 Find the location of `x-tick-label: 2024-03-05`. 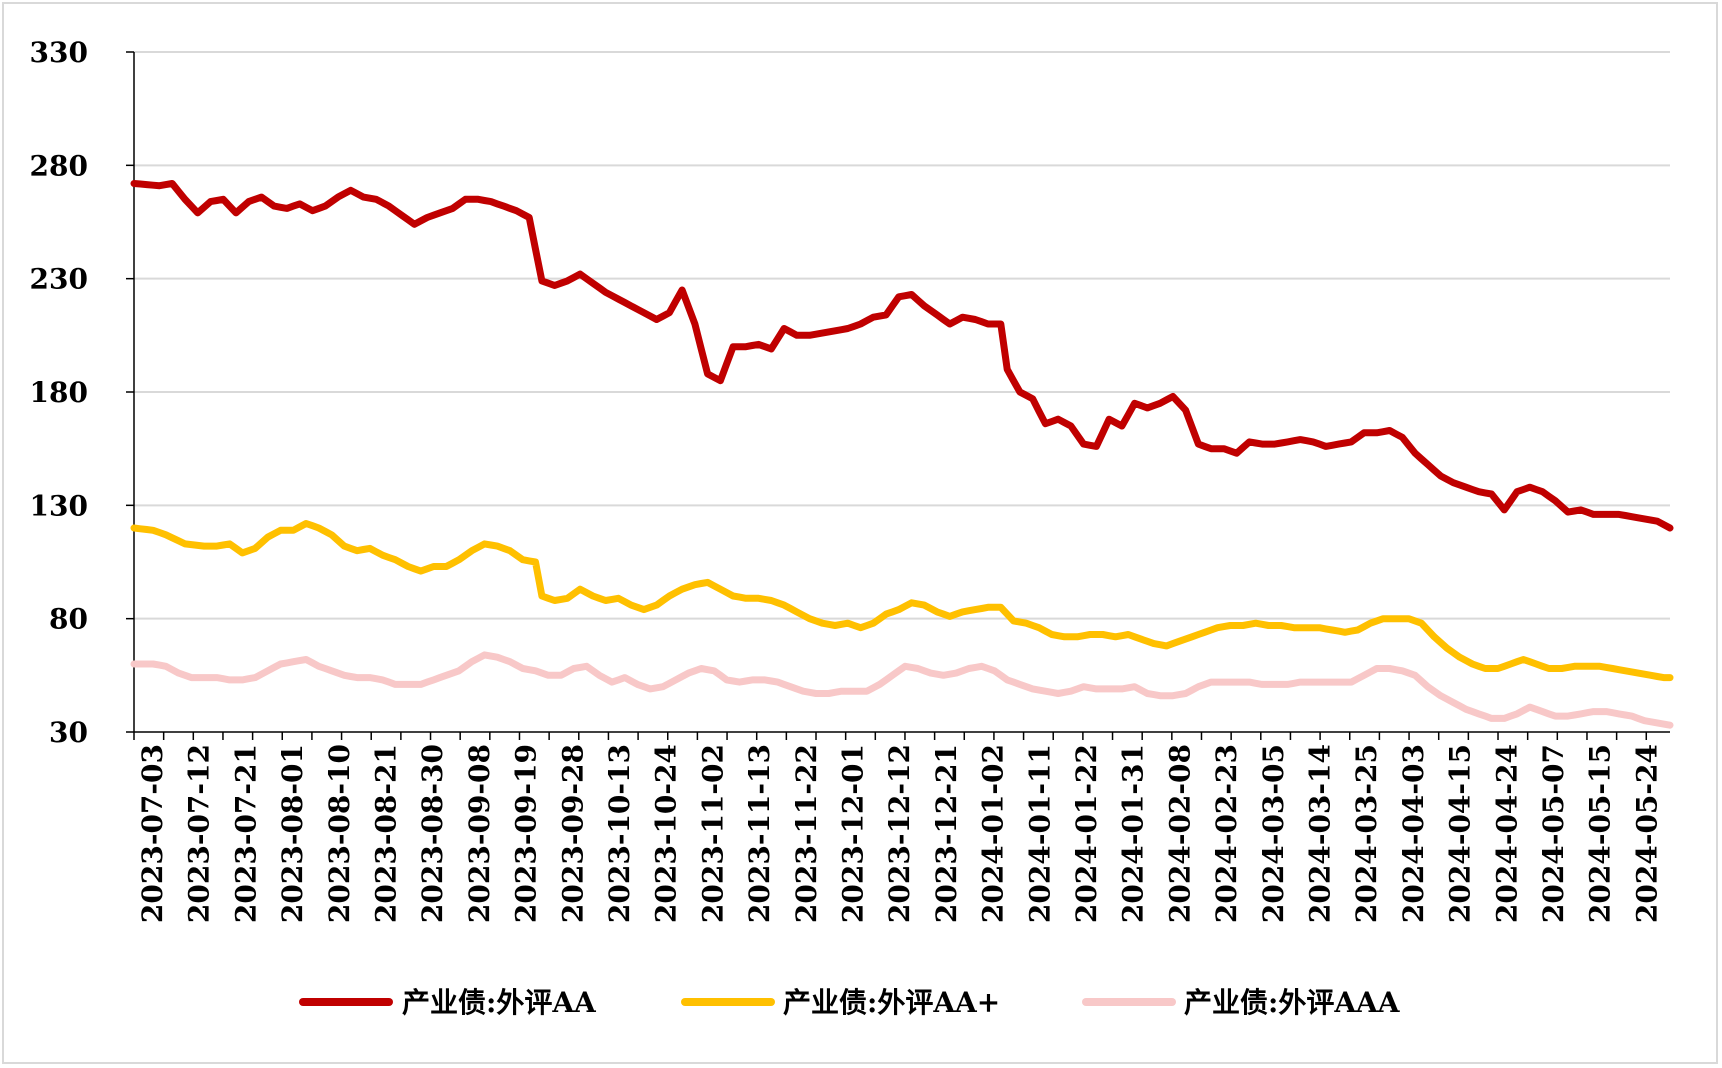

x-tick-label: 2024-03-05 is located at coordinates (1273, 833).